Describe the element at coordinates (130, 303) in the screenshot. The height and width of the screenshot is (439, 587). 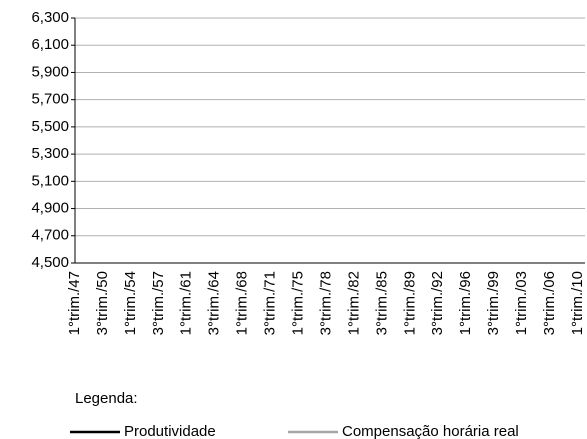
I see `x-tick-label: 1°trim./54` at that location.